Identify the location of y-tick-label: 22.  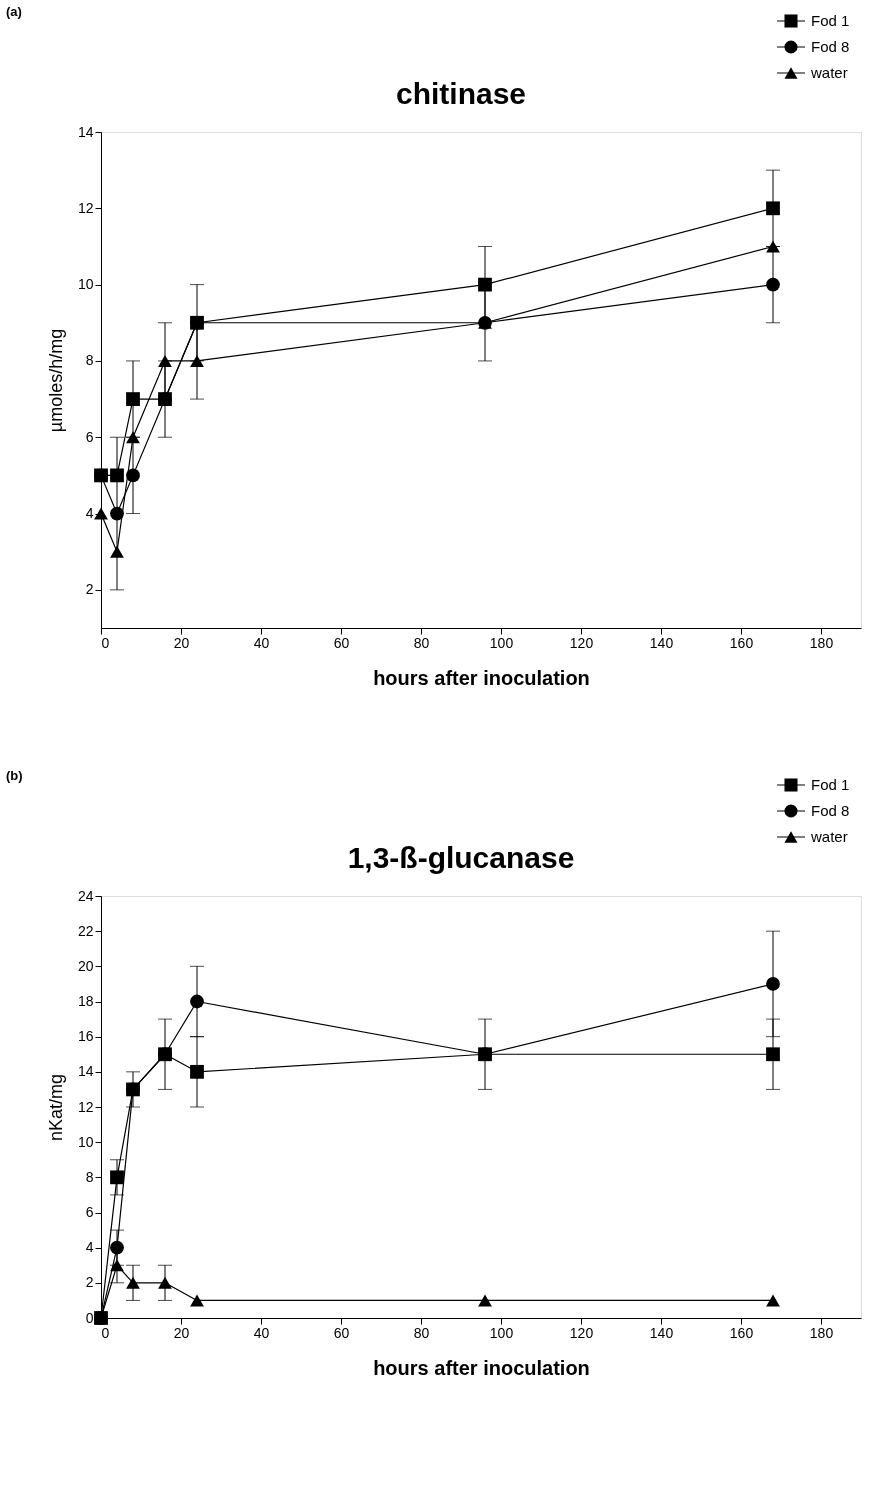
(85, 930).